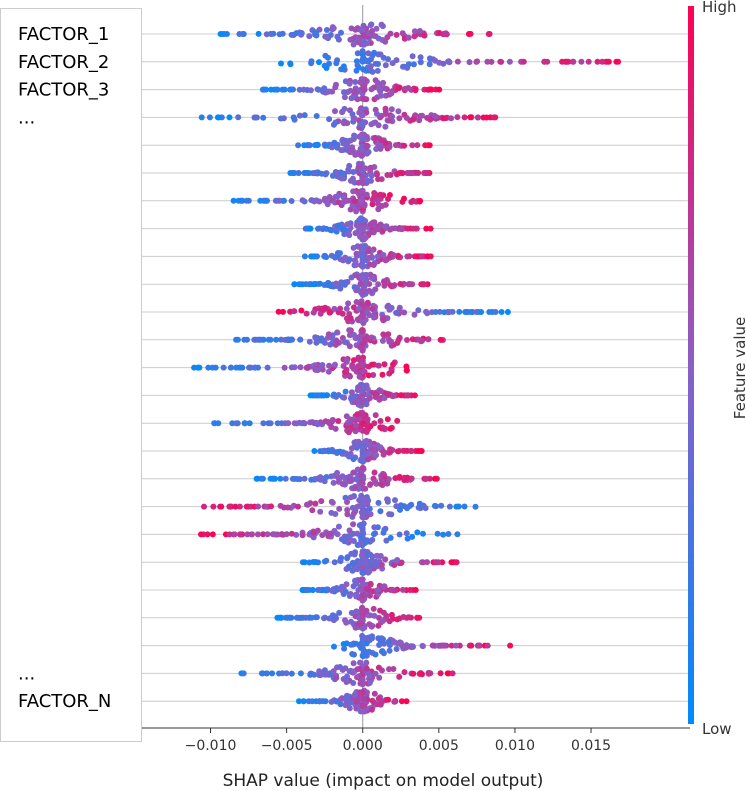 The image size is (746, 791). What do you see at coordinates (287, 746) in the screenshot?
I see `x-tick-label: −0.005` at bounding box center [287, 746].